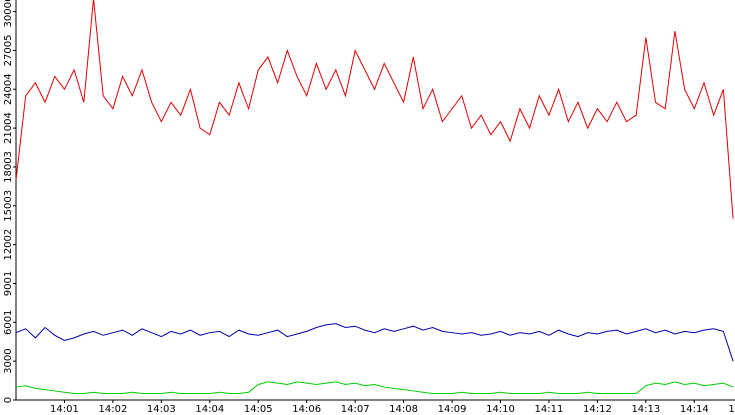 The width and height of the screenshot is (735, 415). I want to click on y-tick-label: 24004, so click(8, 89).